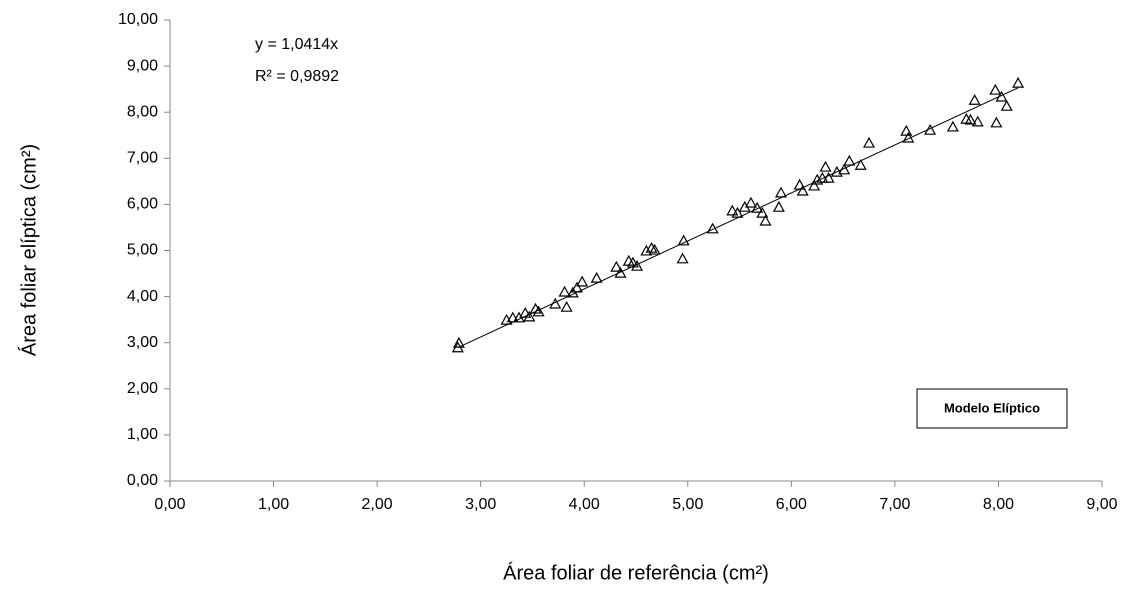 The width and height of the screenshot is (1136, 590). Describe the element at coordinates (791, 504) in the screenshot. I see `x-tick-label: 6,00` at that location.